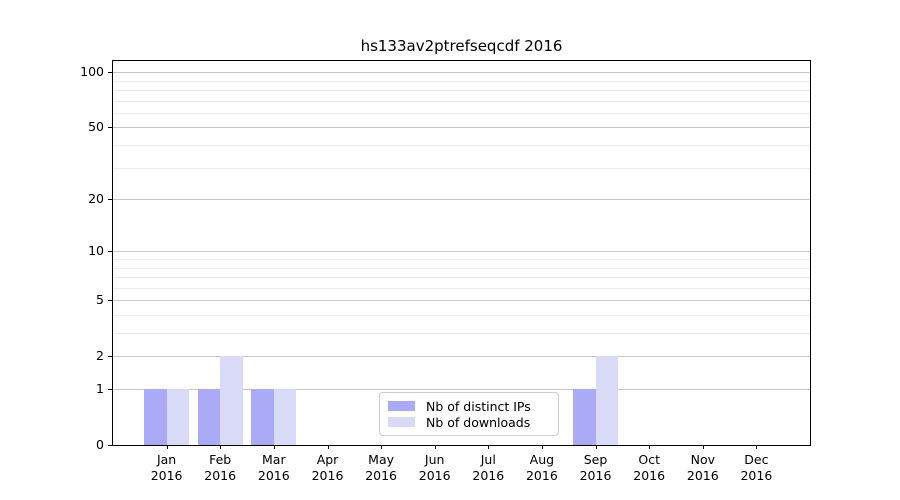 The height and width of the screenshot is (500, 900). I want to click on bar-downloads-jan, so click(178, 417).